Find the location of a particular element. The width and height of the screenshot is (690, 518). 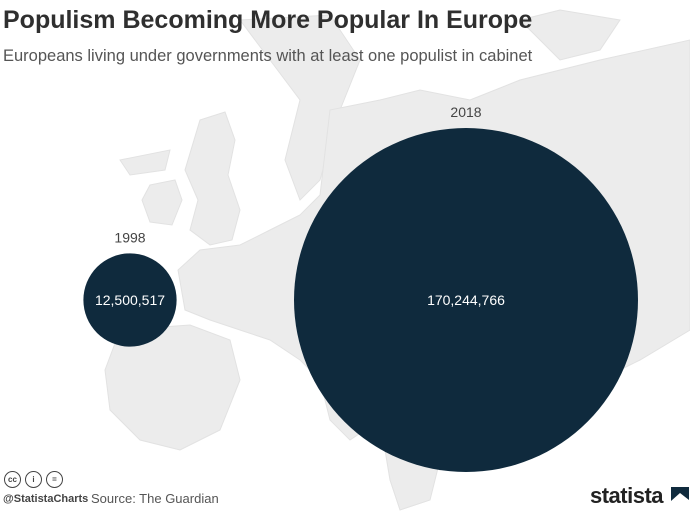

license-icons: cc i = is located at coordinates (33, 479).